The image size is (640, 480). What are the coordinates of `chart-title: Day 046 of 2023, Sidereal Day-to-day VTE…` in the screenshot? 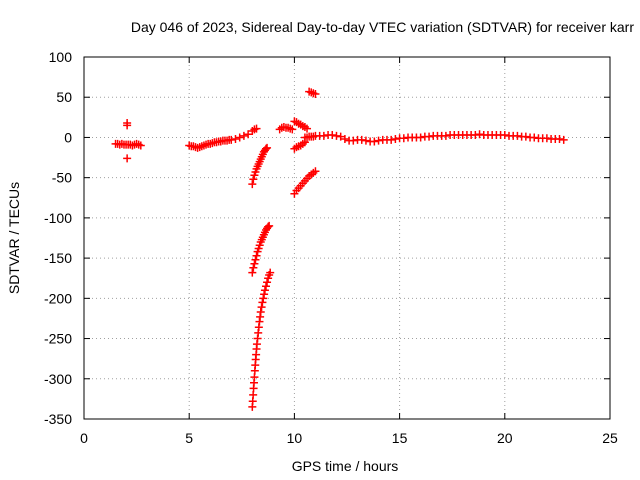 It's located at (382, 27).